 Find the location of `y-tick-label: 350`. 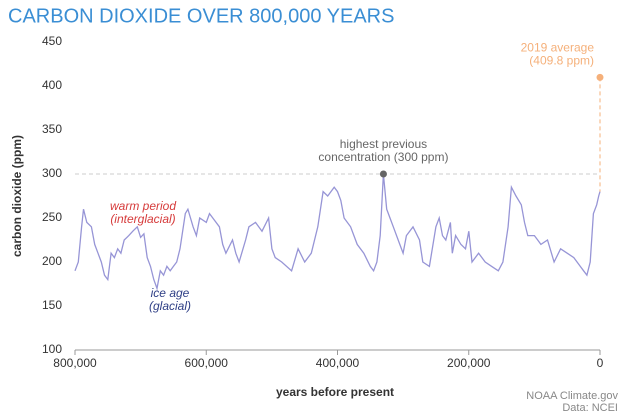

y-tick-label: 350 is located at coordinates (52, 129).